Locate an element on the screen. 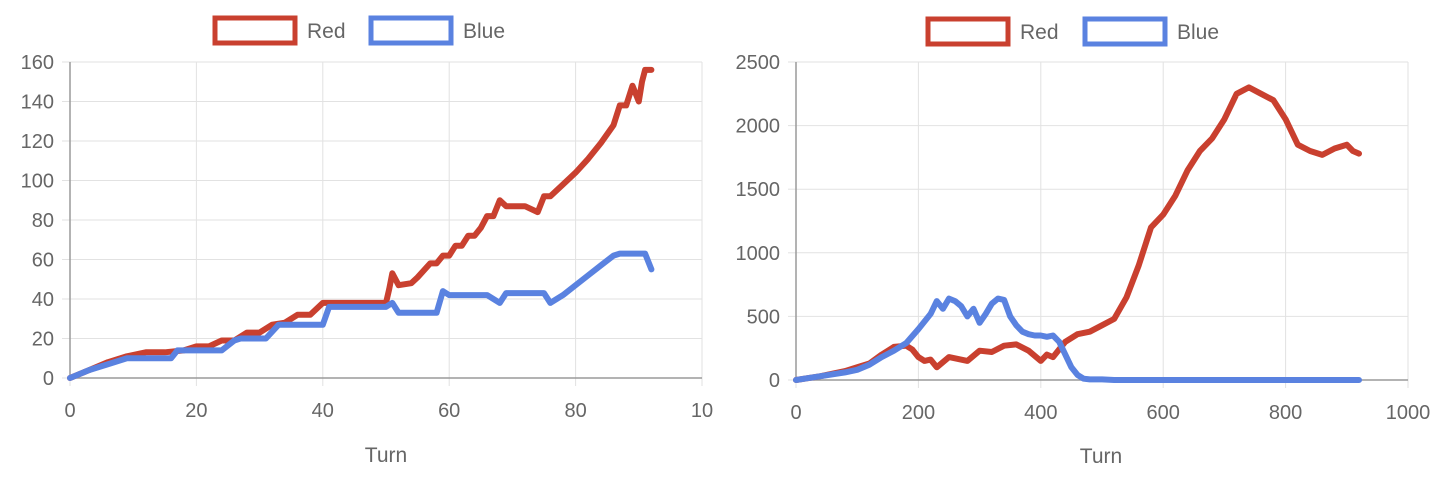 Image resolution: width=1445 pixels, height=492 pixels. y-tick-label: 120 is located at coordinates (37, 142).